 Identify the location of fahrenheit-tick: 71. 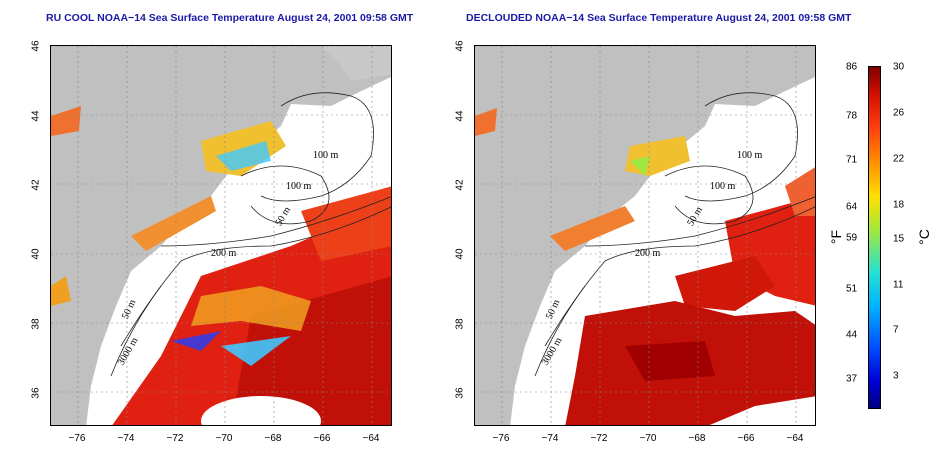
(852, 160).